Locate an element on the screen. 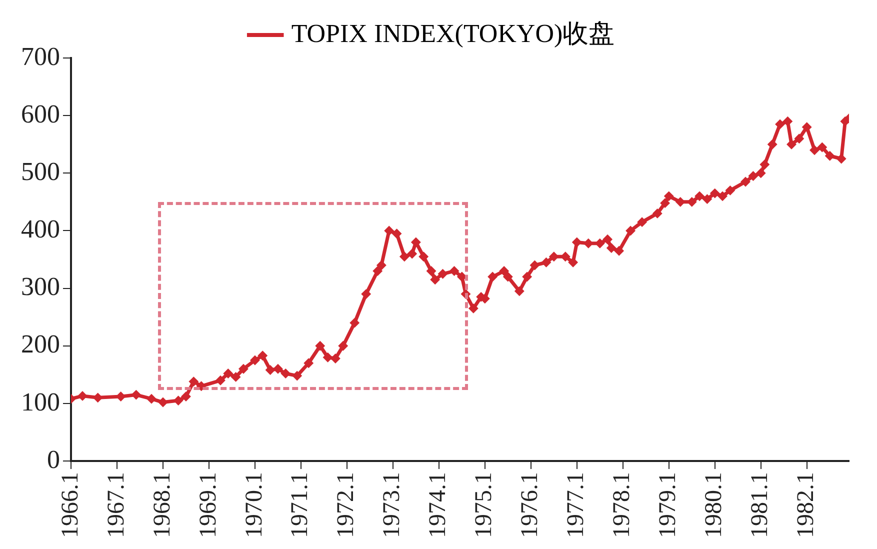  x-tick-label: 1972.1 is located at coordinates (346, 505).